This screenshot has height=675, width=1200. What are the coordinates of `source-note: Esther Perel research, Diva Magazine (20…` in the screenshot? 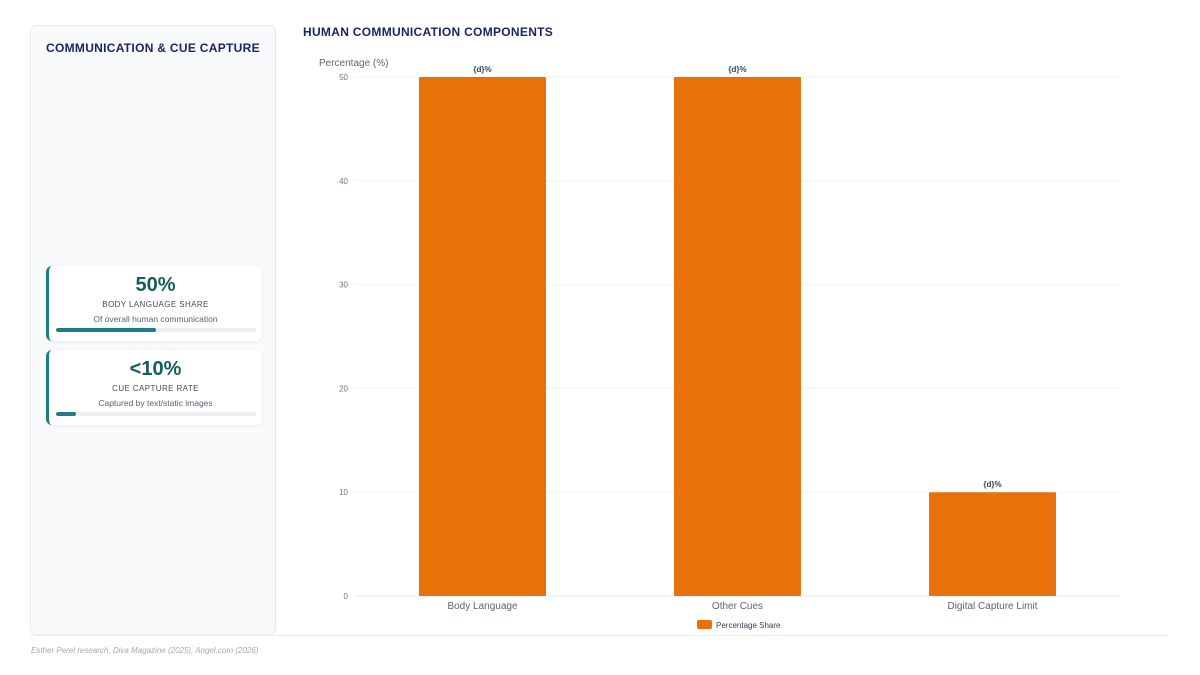 It's located at (145, 650).